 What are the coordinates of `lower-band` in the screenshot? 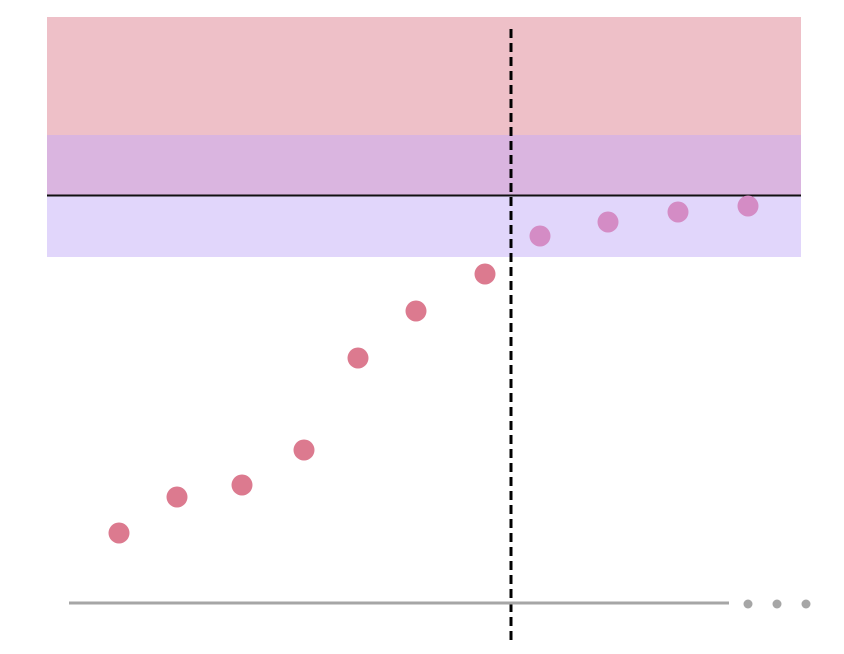 It's located at (424, 226).